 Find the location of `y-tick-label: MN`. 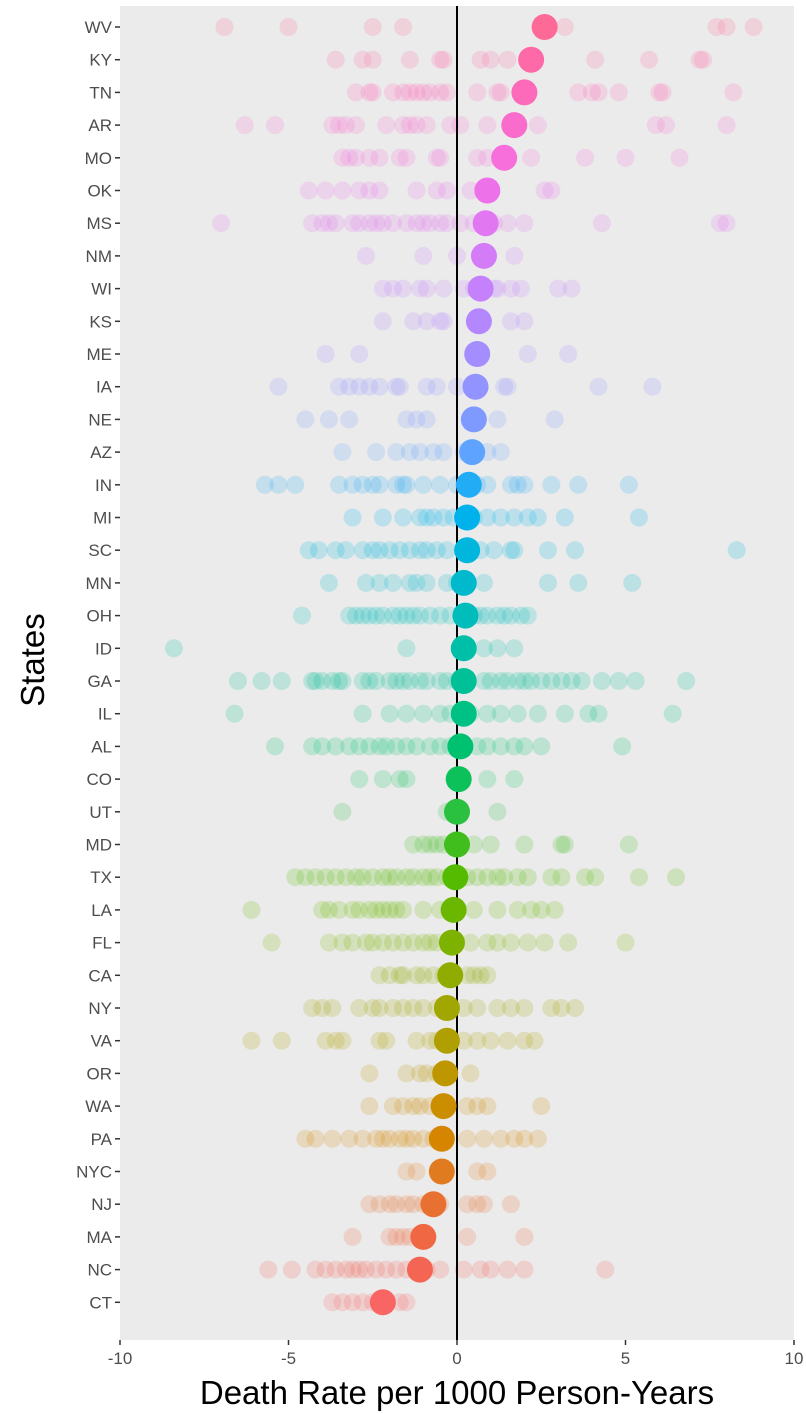

y-tick-label: MN is located at coordinates (99, 583).